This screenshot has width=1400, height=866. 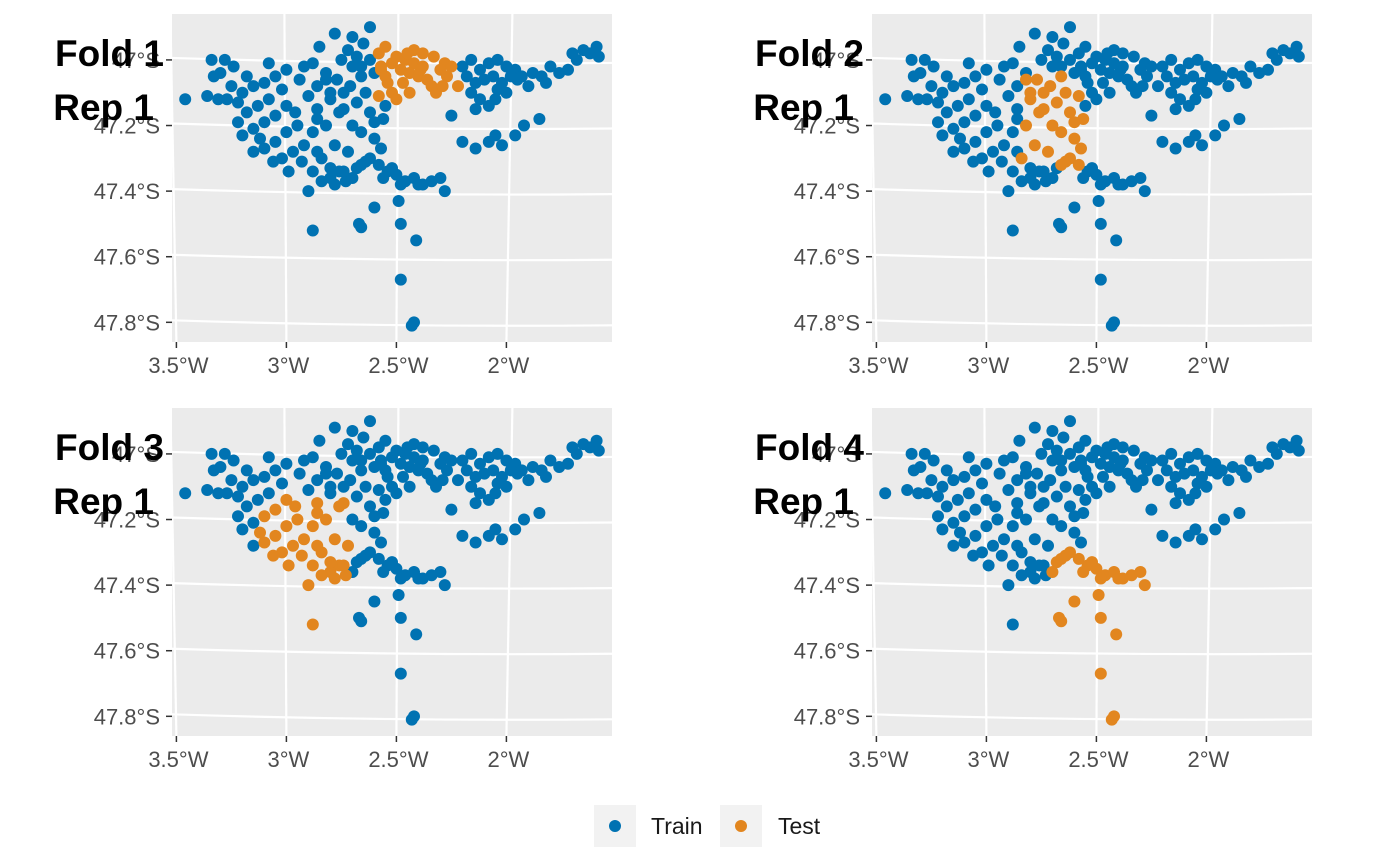 I want to click on y-tick-label: 47°S, so click(x=136, y=454).